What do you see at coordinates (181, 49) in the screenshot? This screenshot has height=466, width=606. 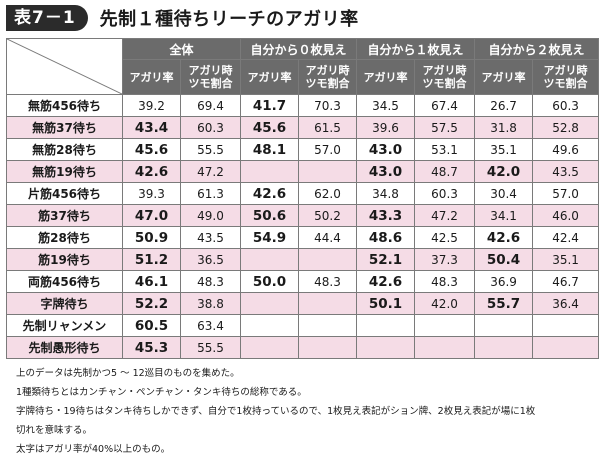 I see `group-header-overall: 全体` at bounding box center [181, 49].